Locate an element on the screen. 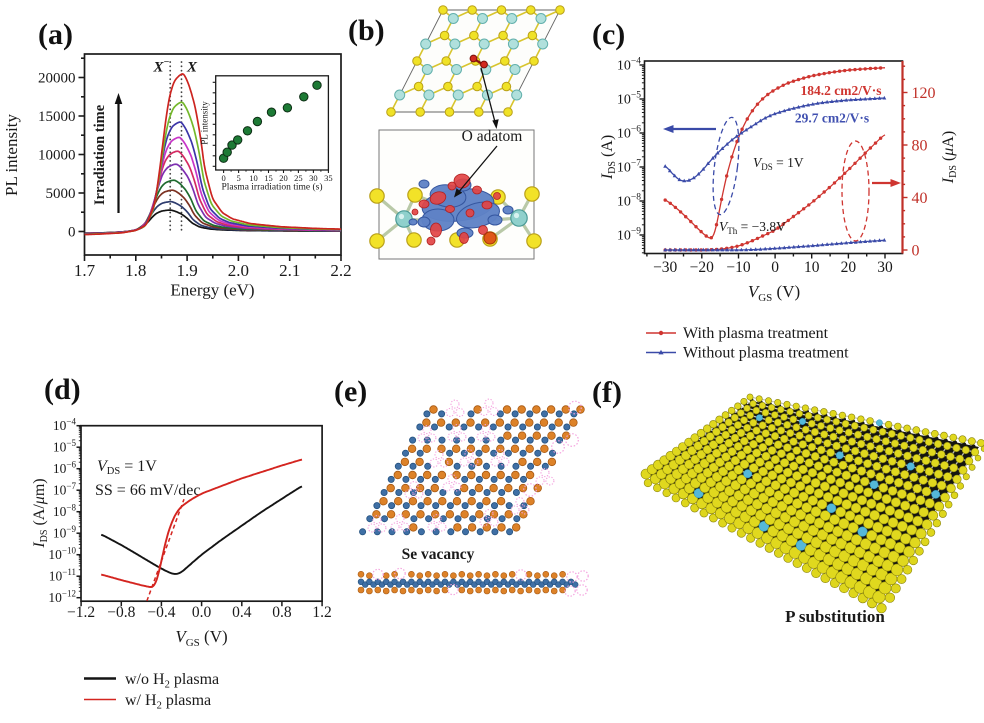  svg-text: Se vacancy is located at coordinates (438, 554).